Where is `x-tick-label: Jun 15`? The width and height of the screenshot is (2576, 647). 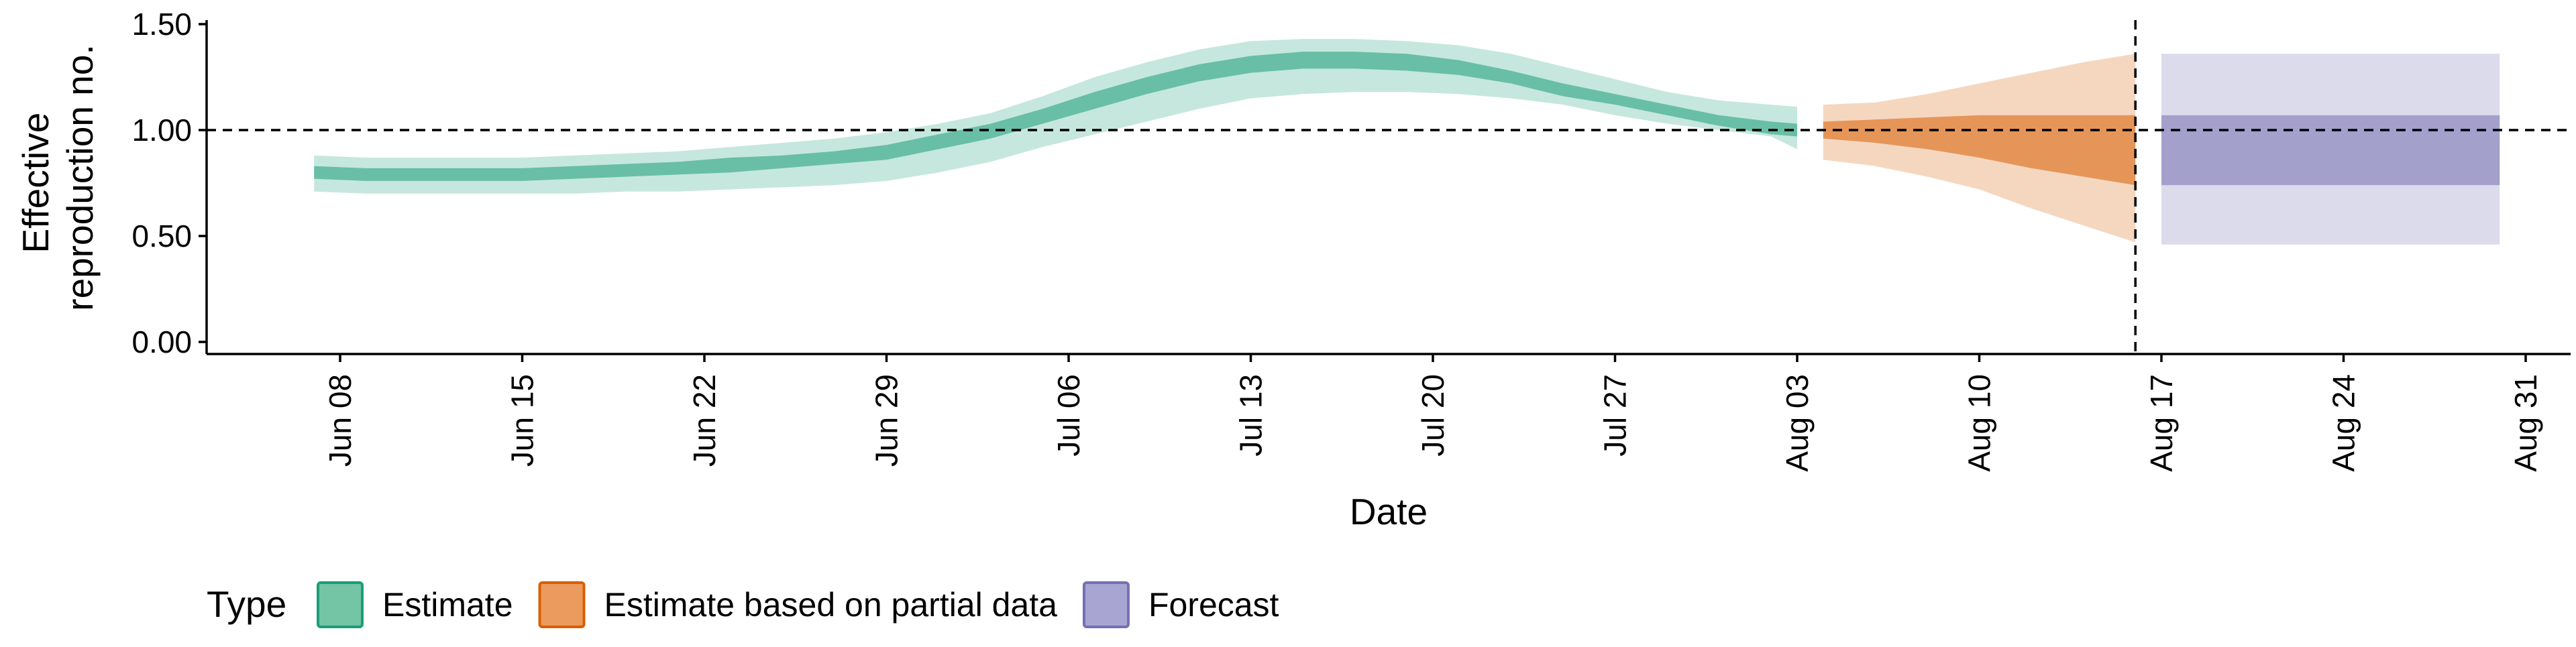 x-tick-label: Jun 15 is located at coordinates (522, 421).